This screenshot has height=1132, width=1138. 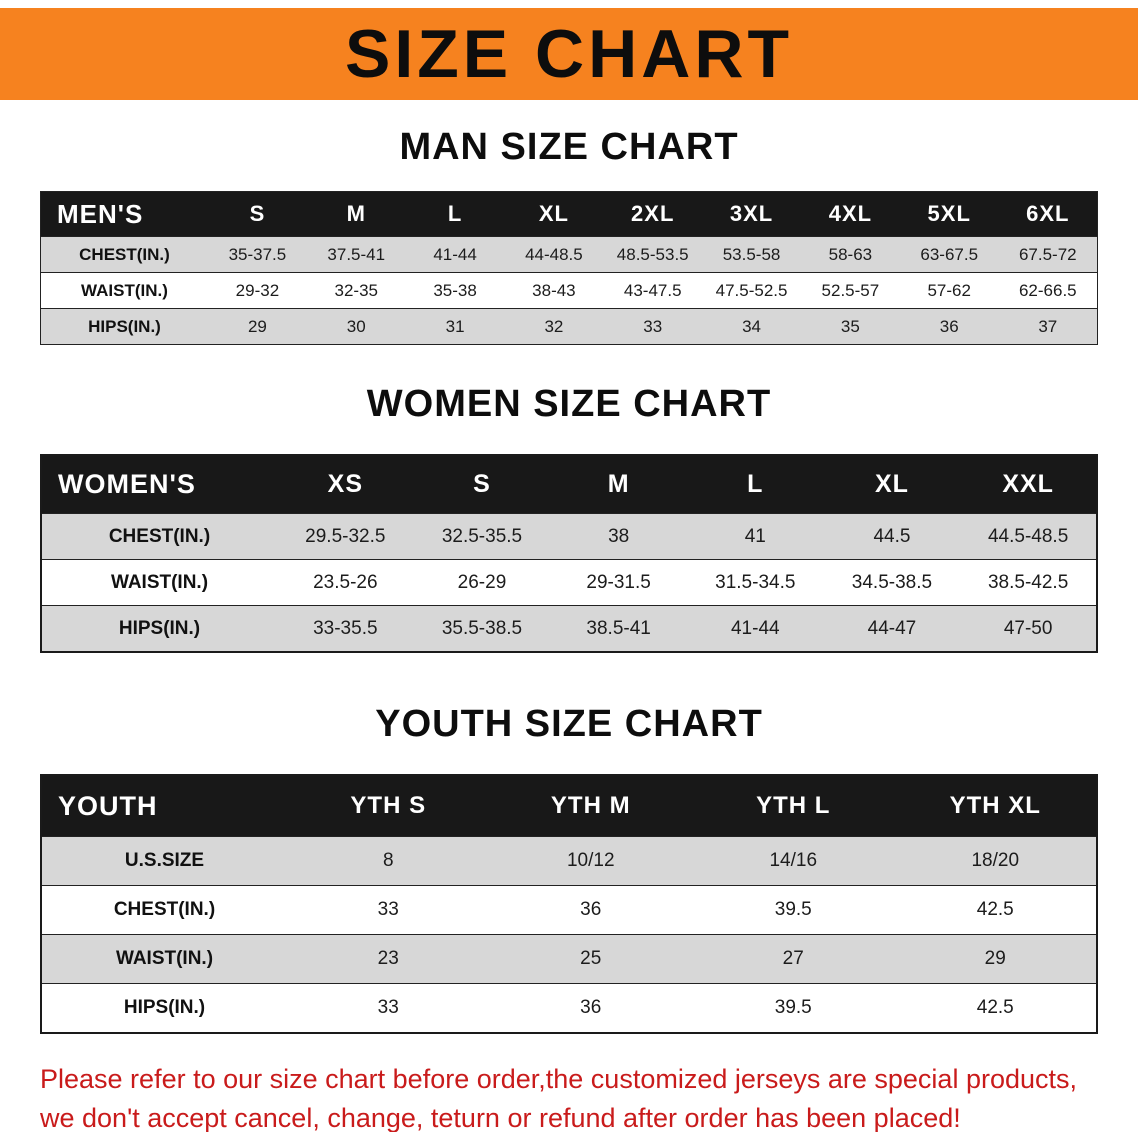 What do you see at coordinates (850, 290) in the screenshot?
I see `data-cell: 52.5-57` at bounding box center [850, 290].